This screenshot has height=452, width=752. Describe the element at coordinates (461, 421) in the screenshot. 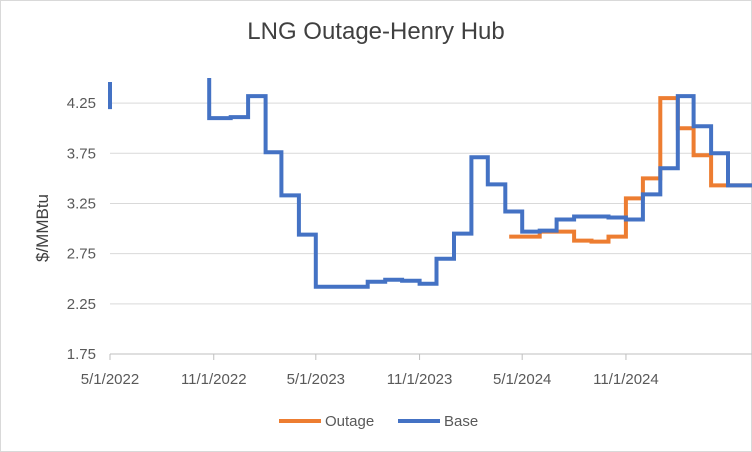

I see `legend-label-base: Base` at that location.